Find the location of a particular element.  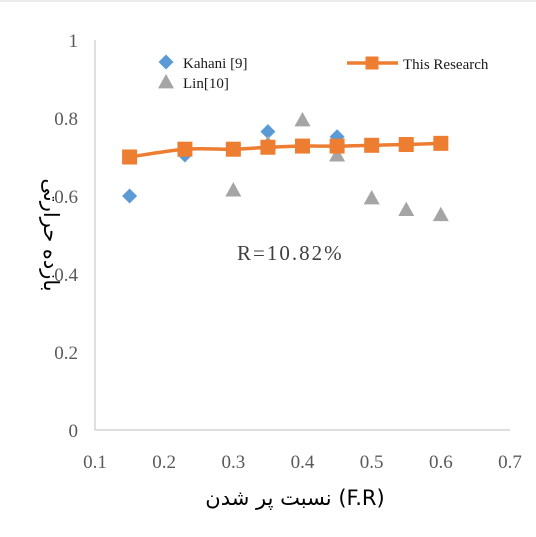

this-research-line is located at coordinates (285, 150).